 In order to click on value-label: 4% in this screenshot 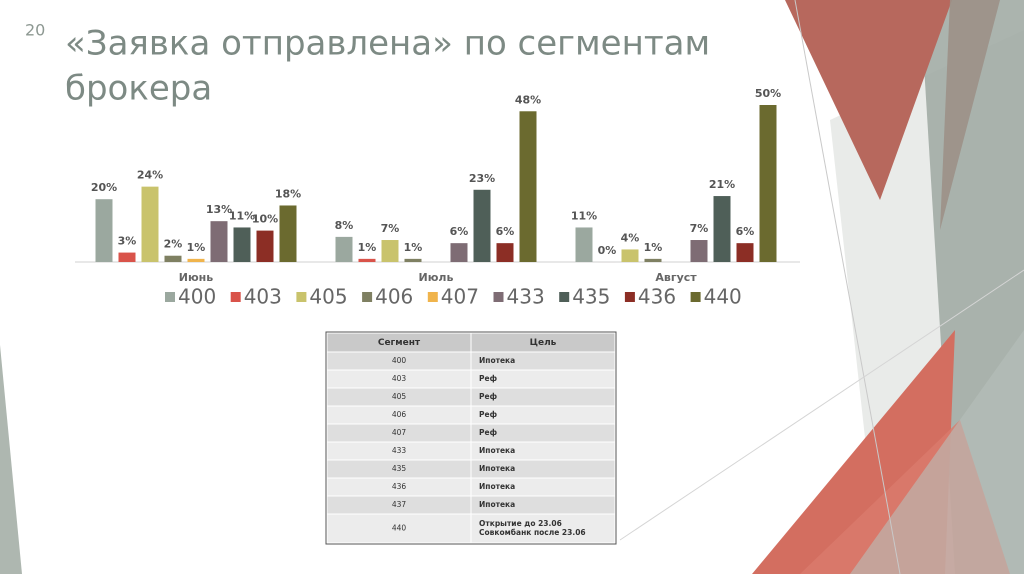, I will do `click(630, 237)`.